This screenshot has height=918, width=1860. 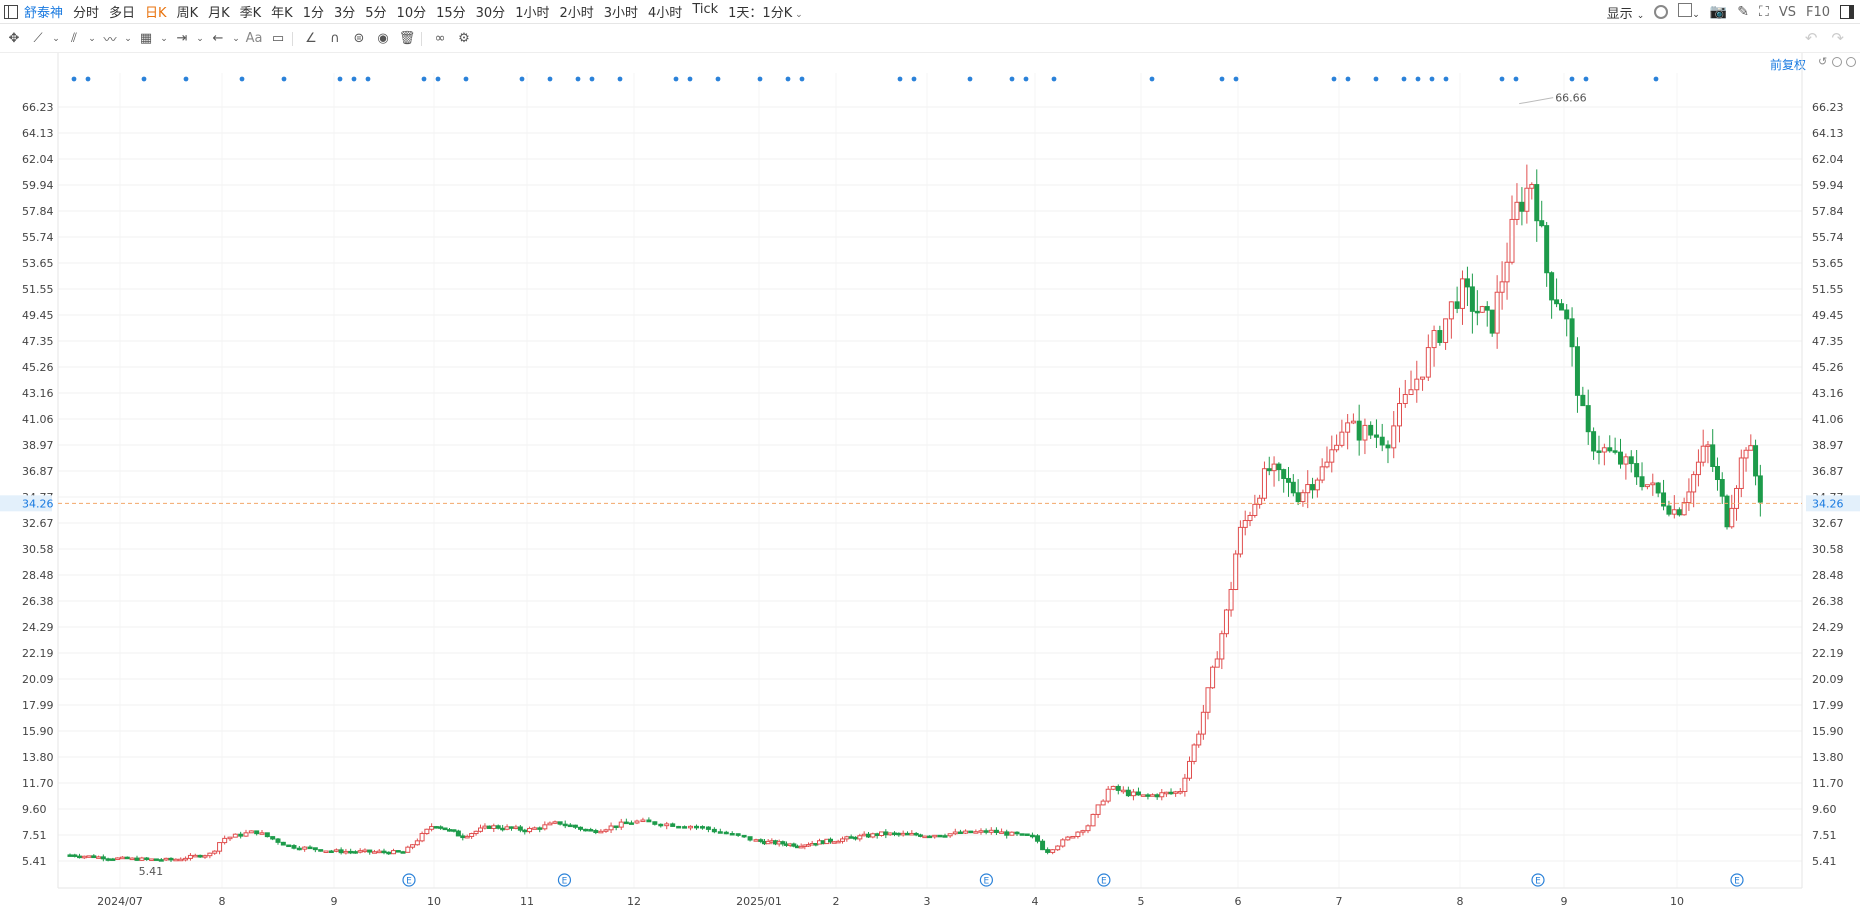 What do you see at coordinates (38, 237) in the screenshot?
I see `y-tick-label-left: 55.74` at bounding box center [38, 237].